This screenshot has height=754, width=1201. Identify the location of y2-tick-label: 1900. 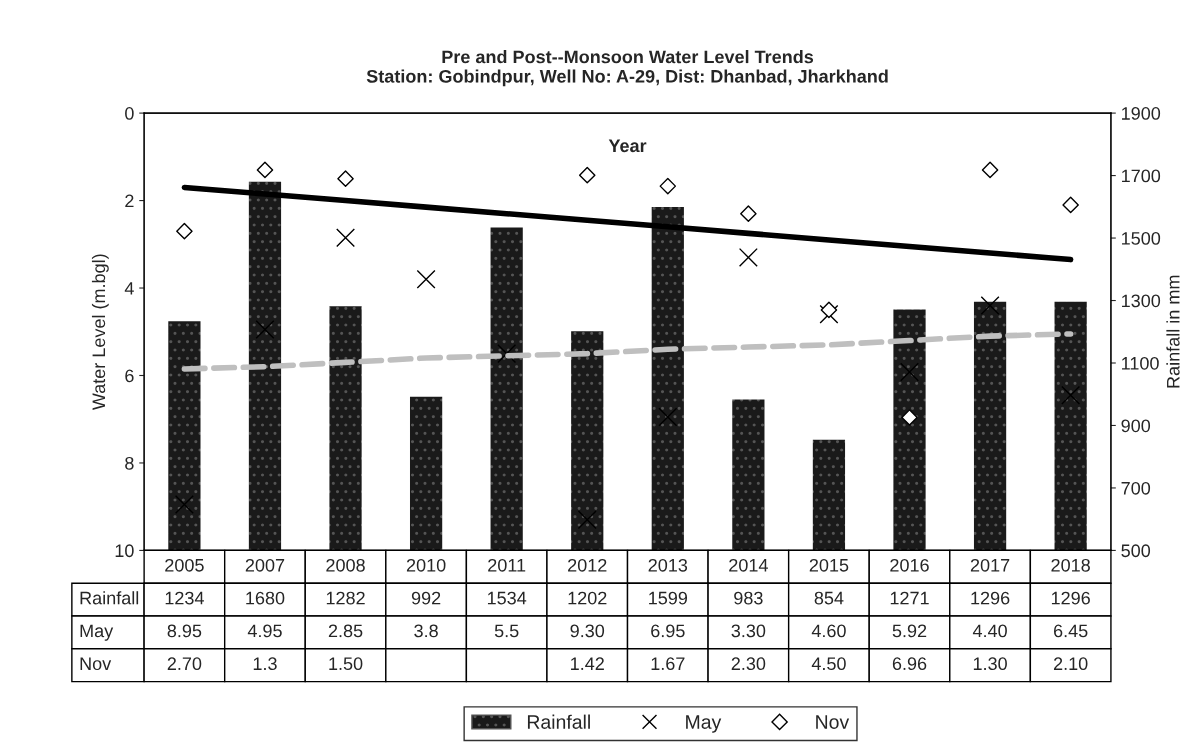
(1141, 113).